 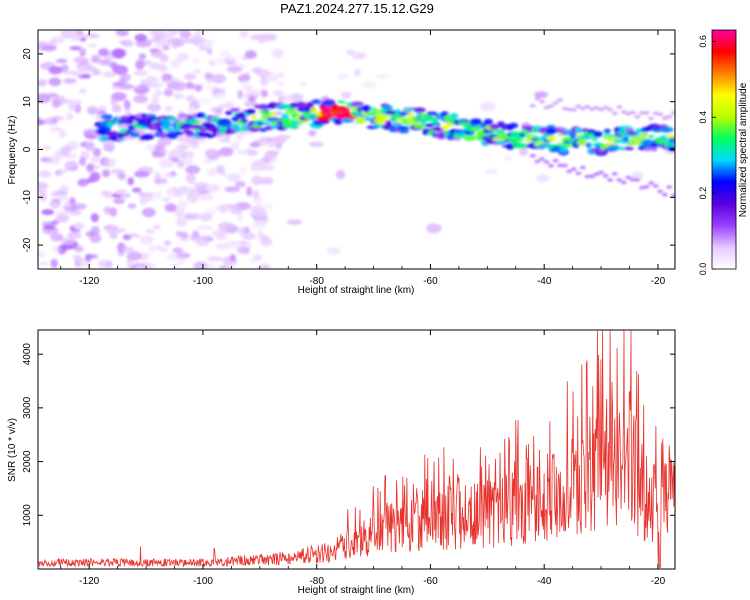 What do you see at coordinates (27, 407) in the screenshot?
I see `y-tick-label: 3000` at bounding box center [27, 407].